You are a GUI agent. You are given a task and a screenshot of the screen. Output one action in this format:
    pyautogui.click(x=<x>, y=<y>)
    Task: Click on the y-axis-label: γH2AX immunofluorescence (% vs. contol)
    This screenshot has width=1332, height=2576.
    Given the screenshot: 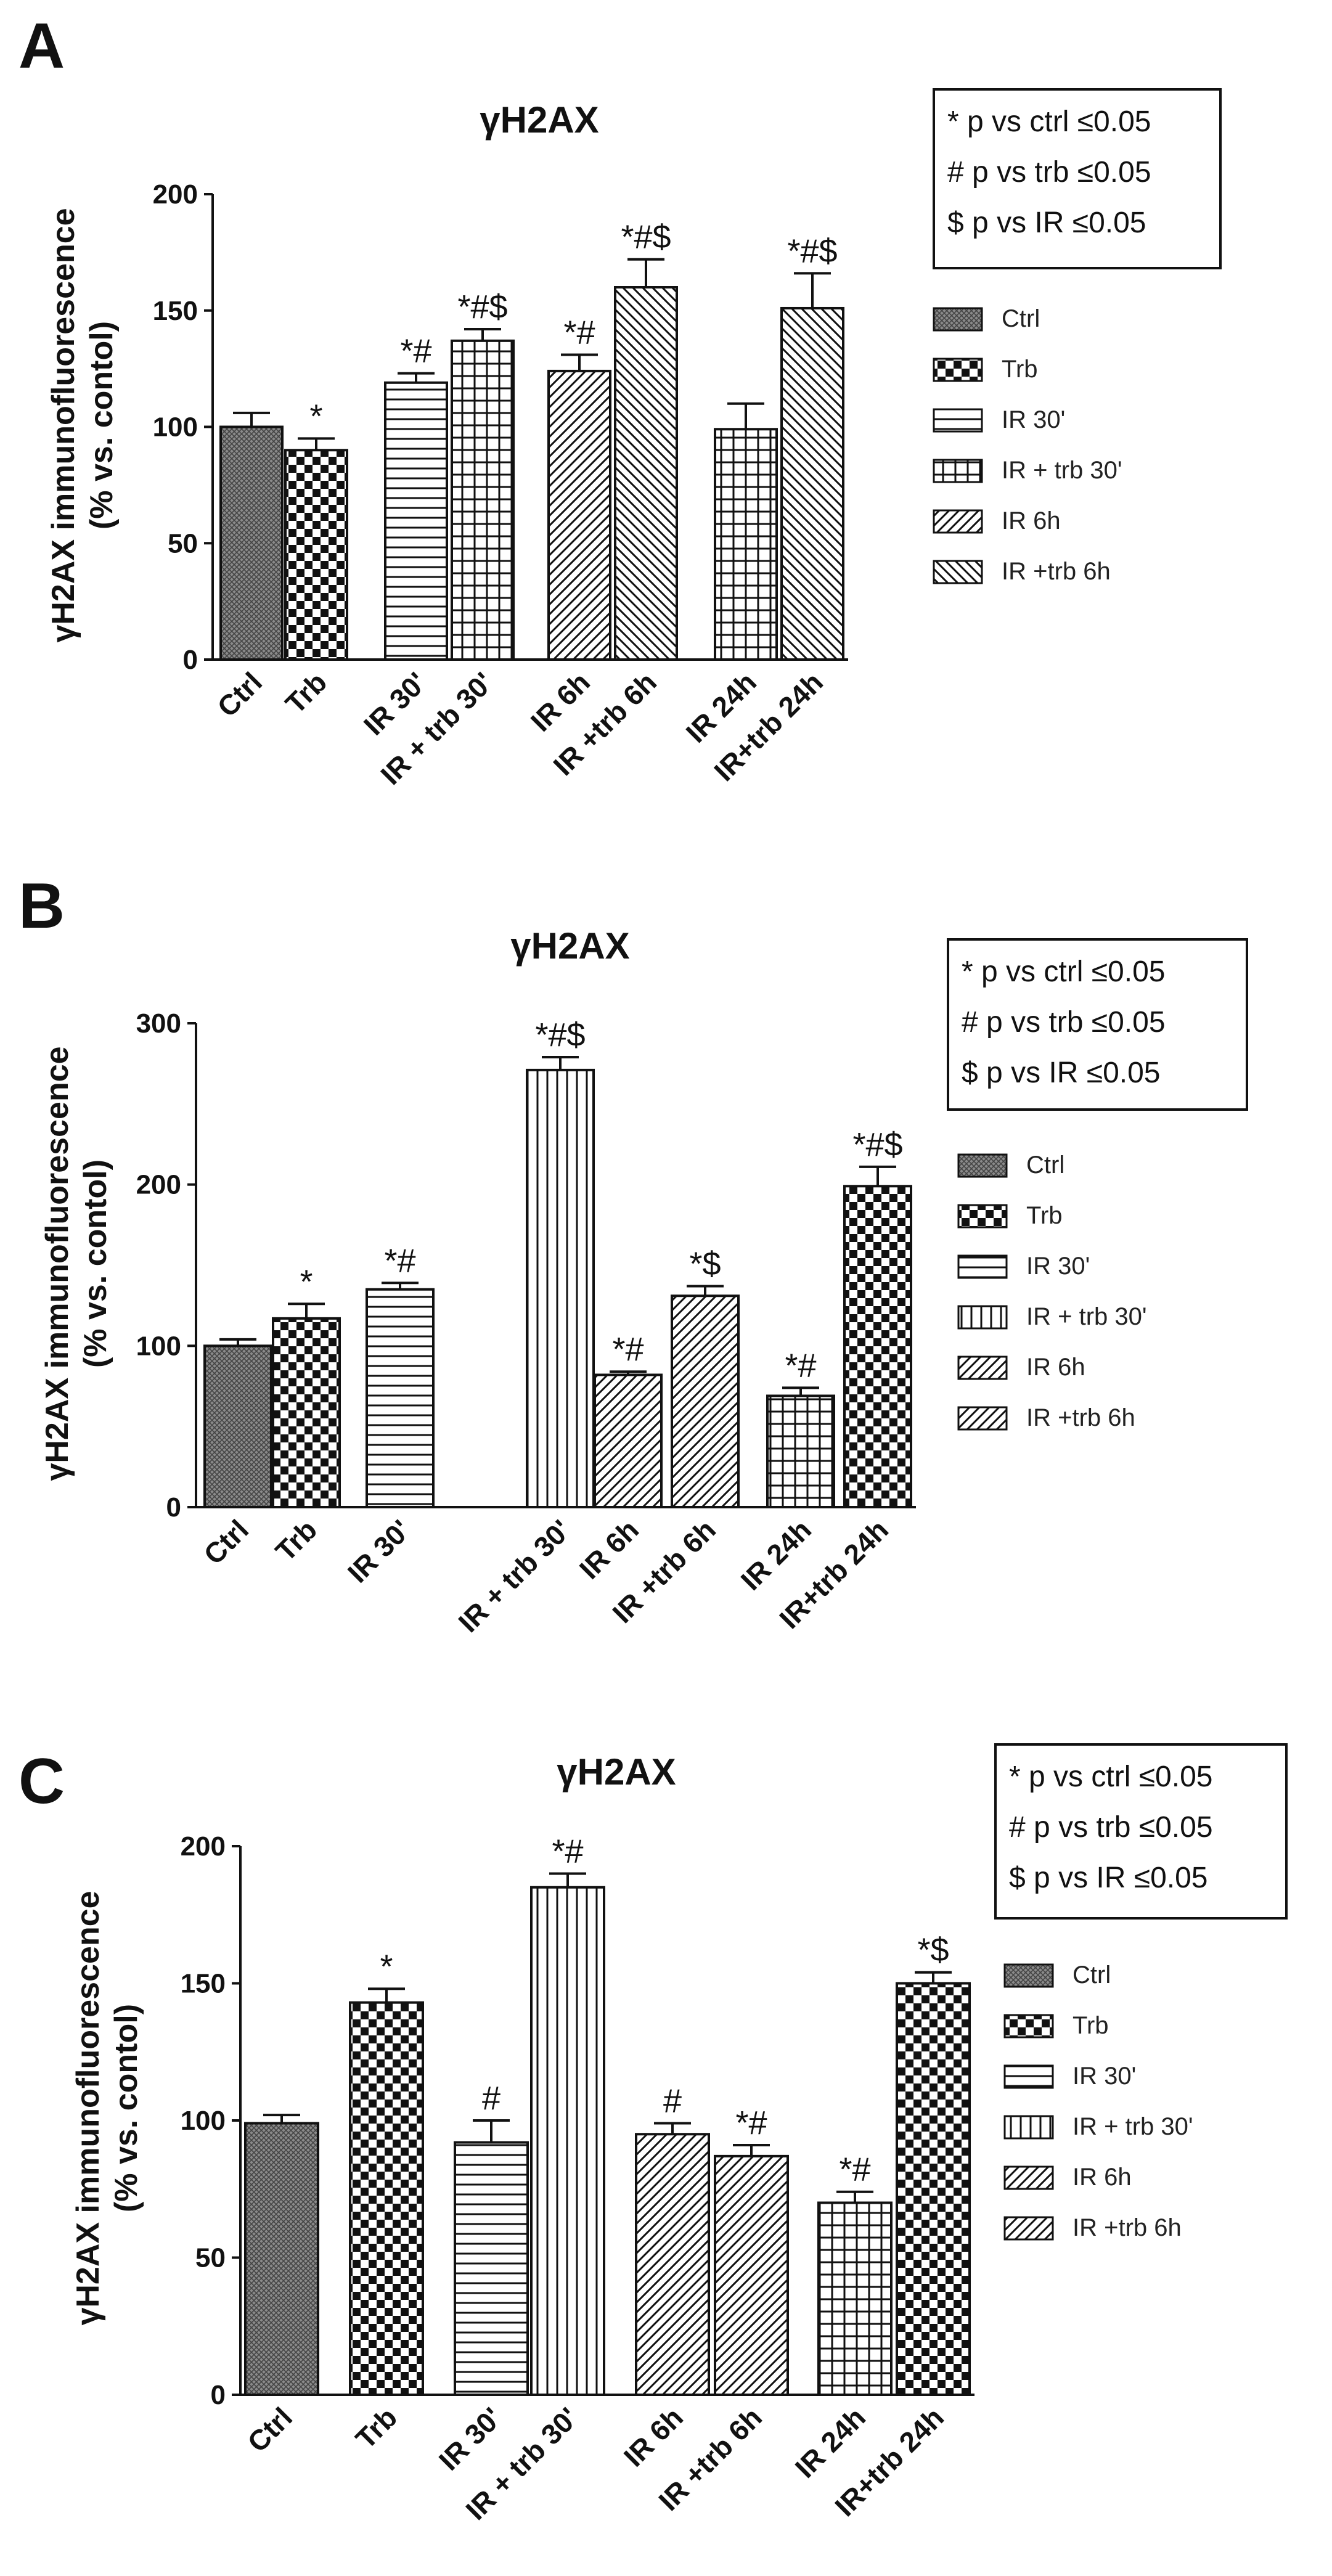 What is the action you would take?
    pyautogui.click(x=83, y=425)
    